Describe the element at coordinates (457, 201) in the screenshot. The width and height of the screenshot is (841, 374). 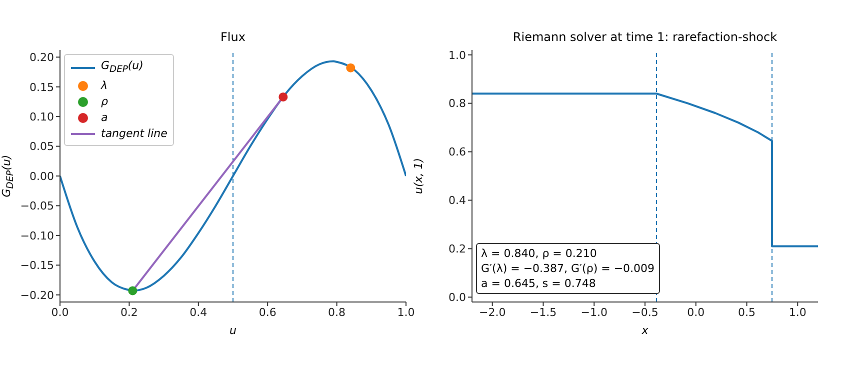
I see `y-tick-label: 0.4` at that location.